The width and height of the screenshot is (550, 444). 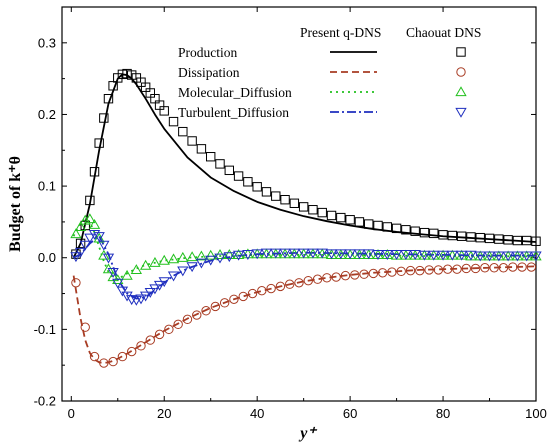 What do you see at coordinates (209, 72) in the screenshot?
I see `legend-label-dissipation: Dissipation` at bounding box center [209, 72].